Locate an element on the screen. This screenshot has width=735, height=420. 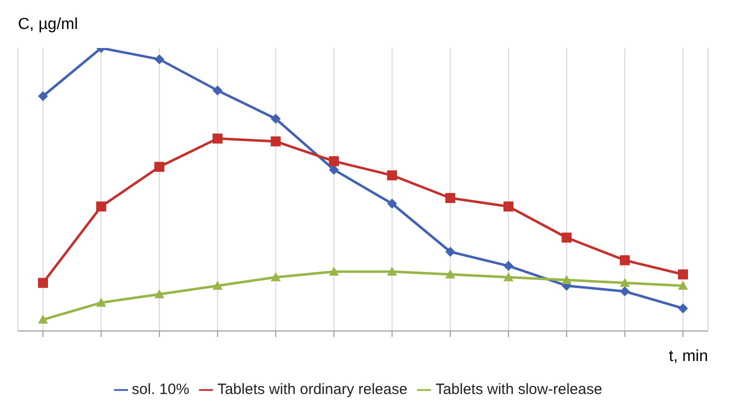
legend-label: sol. 10% is located at coordinates (161, 389).